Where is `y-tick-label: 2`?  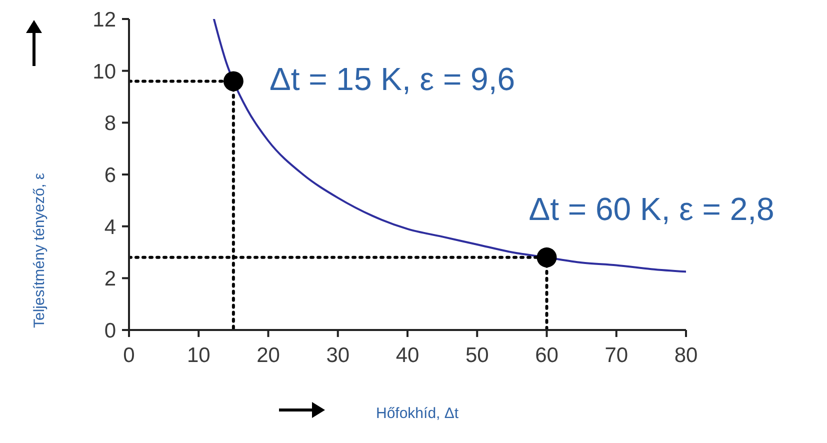 y-tick-label: 2 is located at coordinates (110, 279).